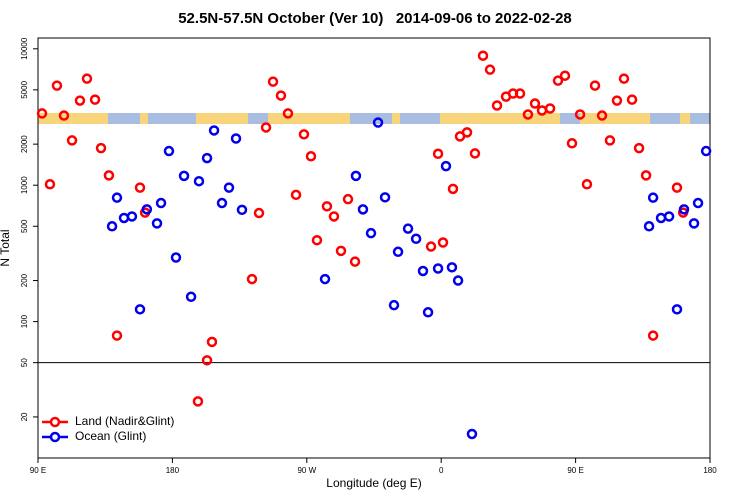  I want to click on y-tick-label: 200, so click(24, 280).